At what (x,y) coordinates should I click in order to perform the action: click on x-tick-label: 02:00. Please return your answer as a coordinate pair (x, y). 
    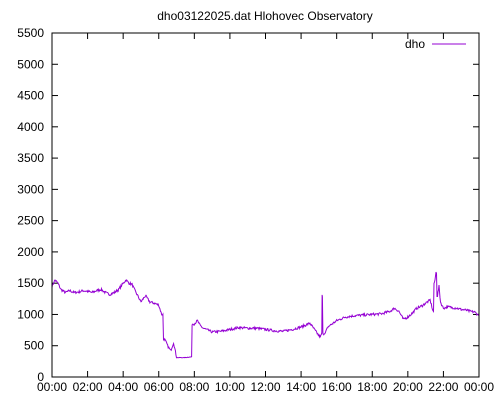
    Looking at the image, I should click on (88, 387).